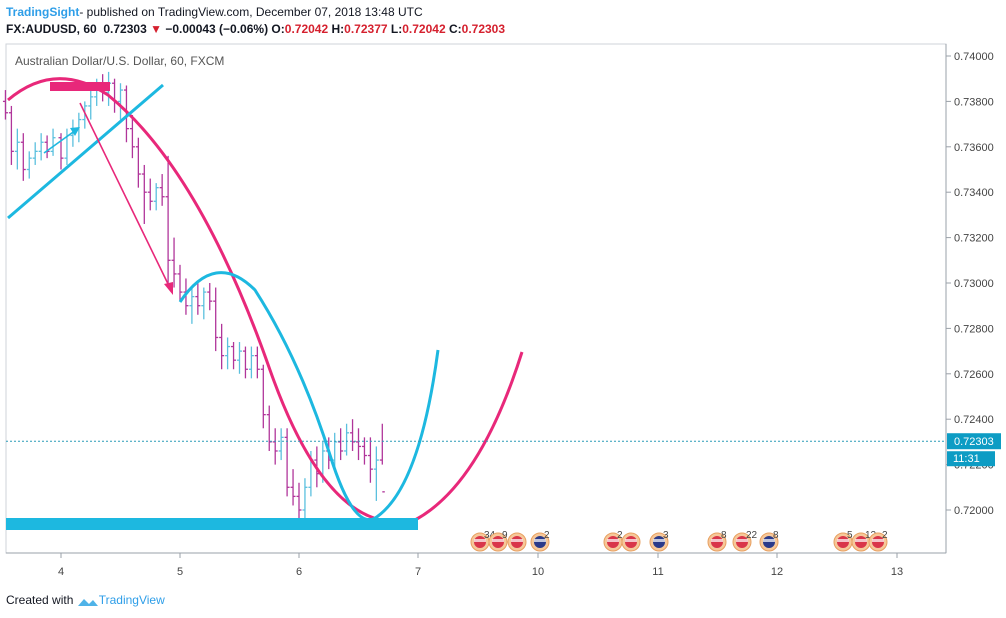  Describe the element at coordinates (974, 284) in the screenshot. I see `y-tick-label: 0.73000` at that location.